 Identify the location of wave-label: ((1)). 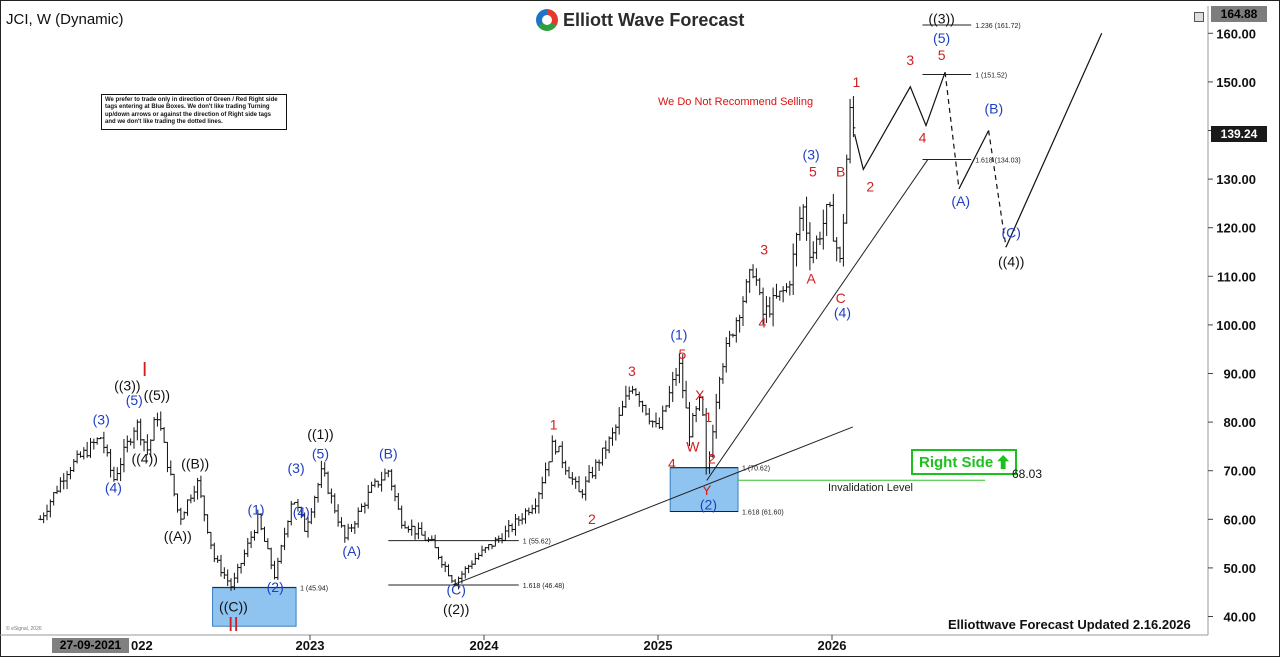
(320, 434).